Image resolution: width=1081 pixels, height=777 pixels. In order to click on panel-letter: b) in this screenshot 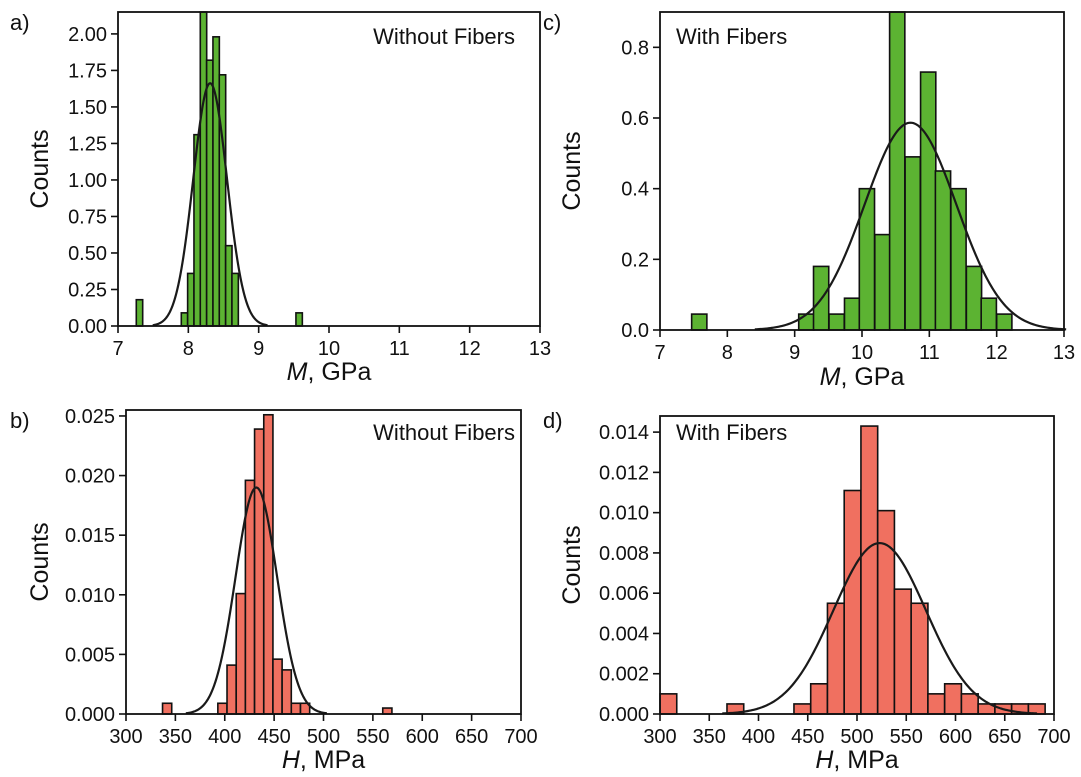, I will do `click(20, 420)`.